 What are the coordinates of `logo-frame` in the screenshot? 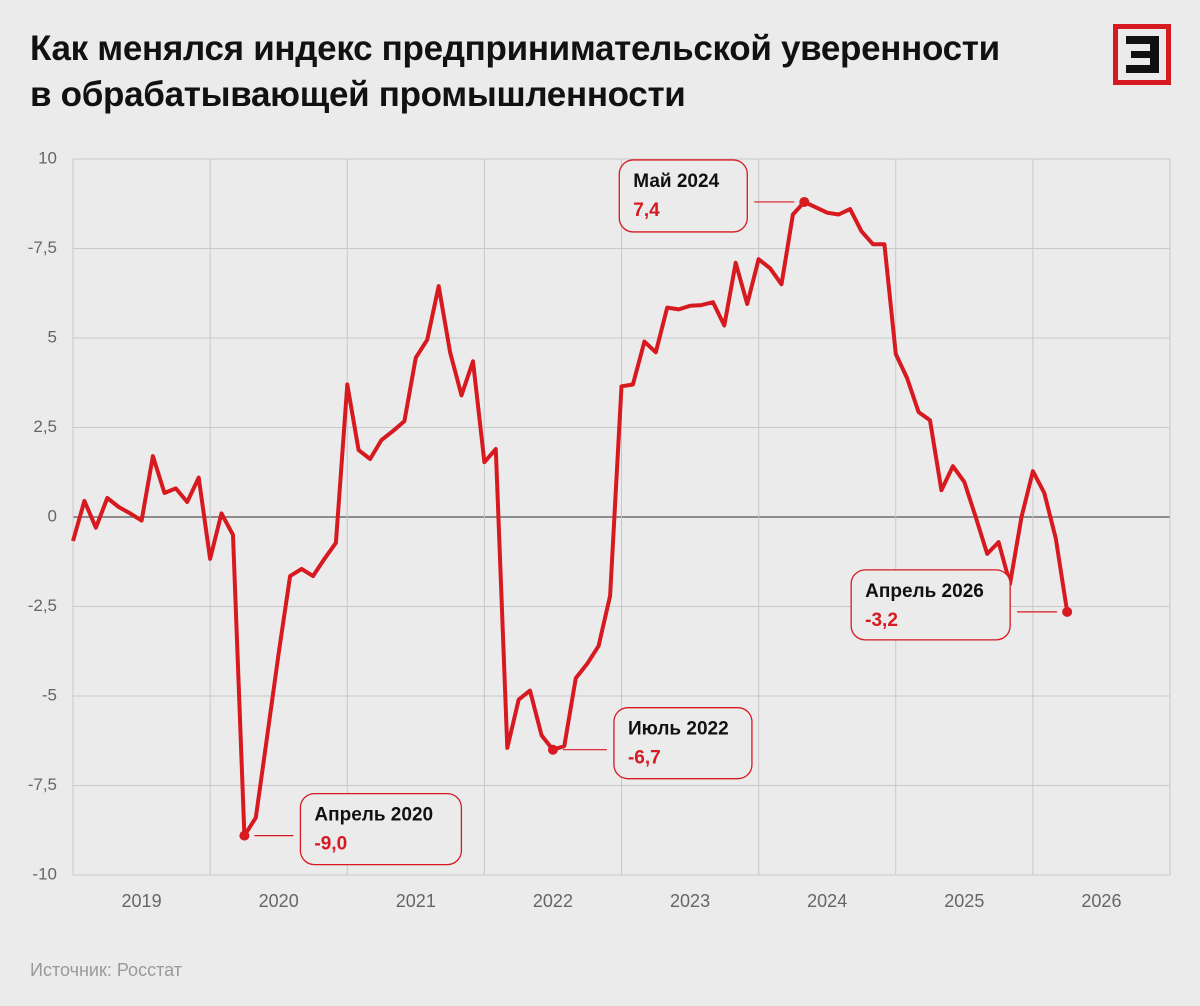 It's located at (1142, 54).